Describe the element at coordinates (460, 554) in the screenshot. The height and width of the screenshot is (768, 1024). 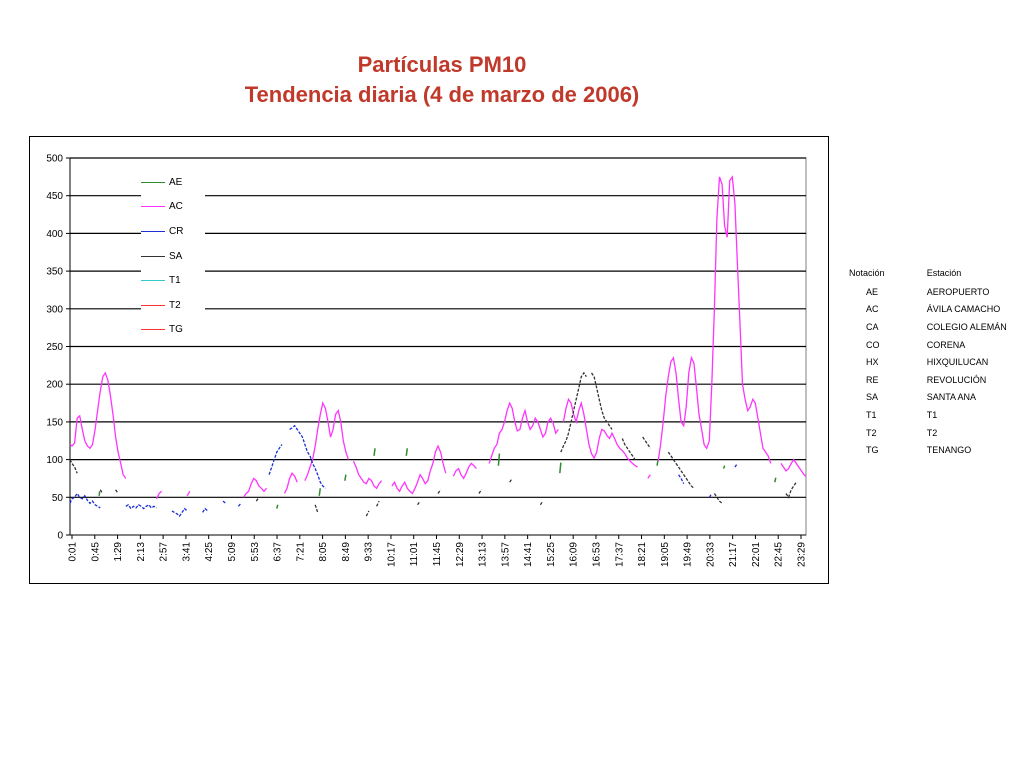
I see `x-tick-label: 12:29` at that location.